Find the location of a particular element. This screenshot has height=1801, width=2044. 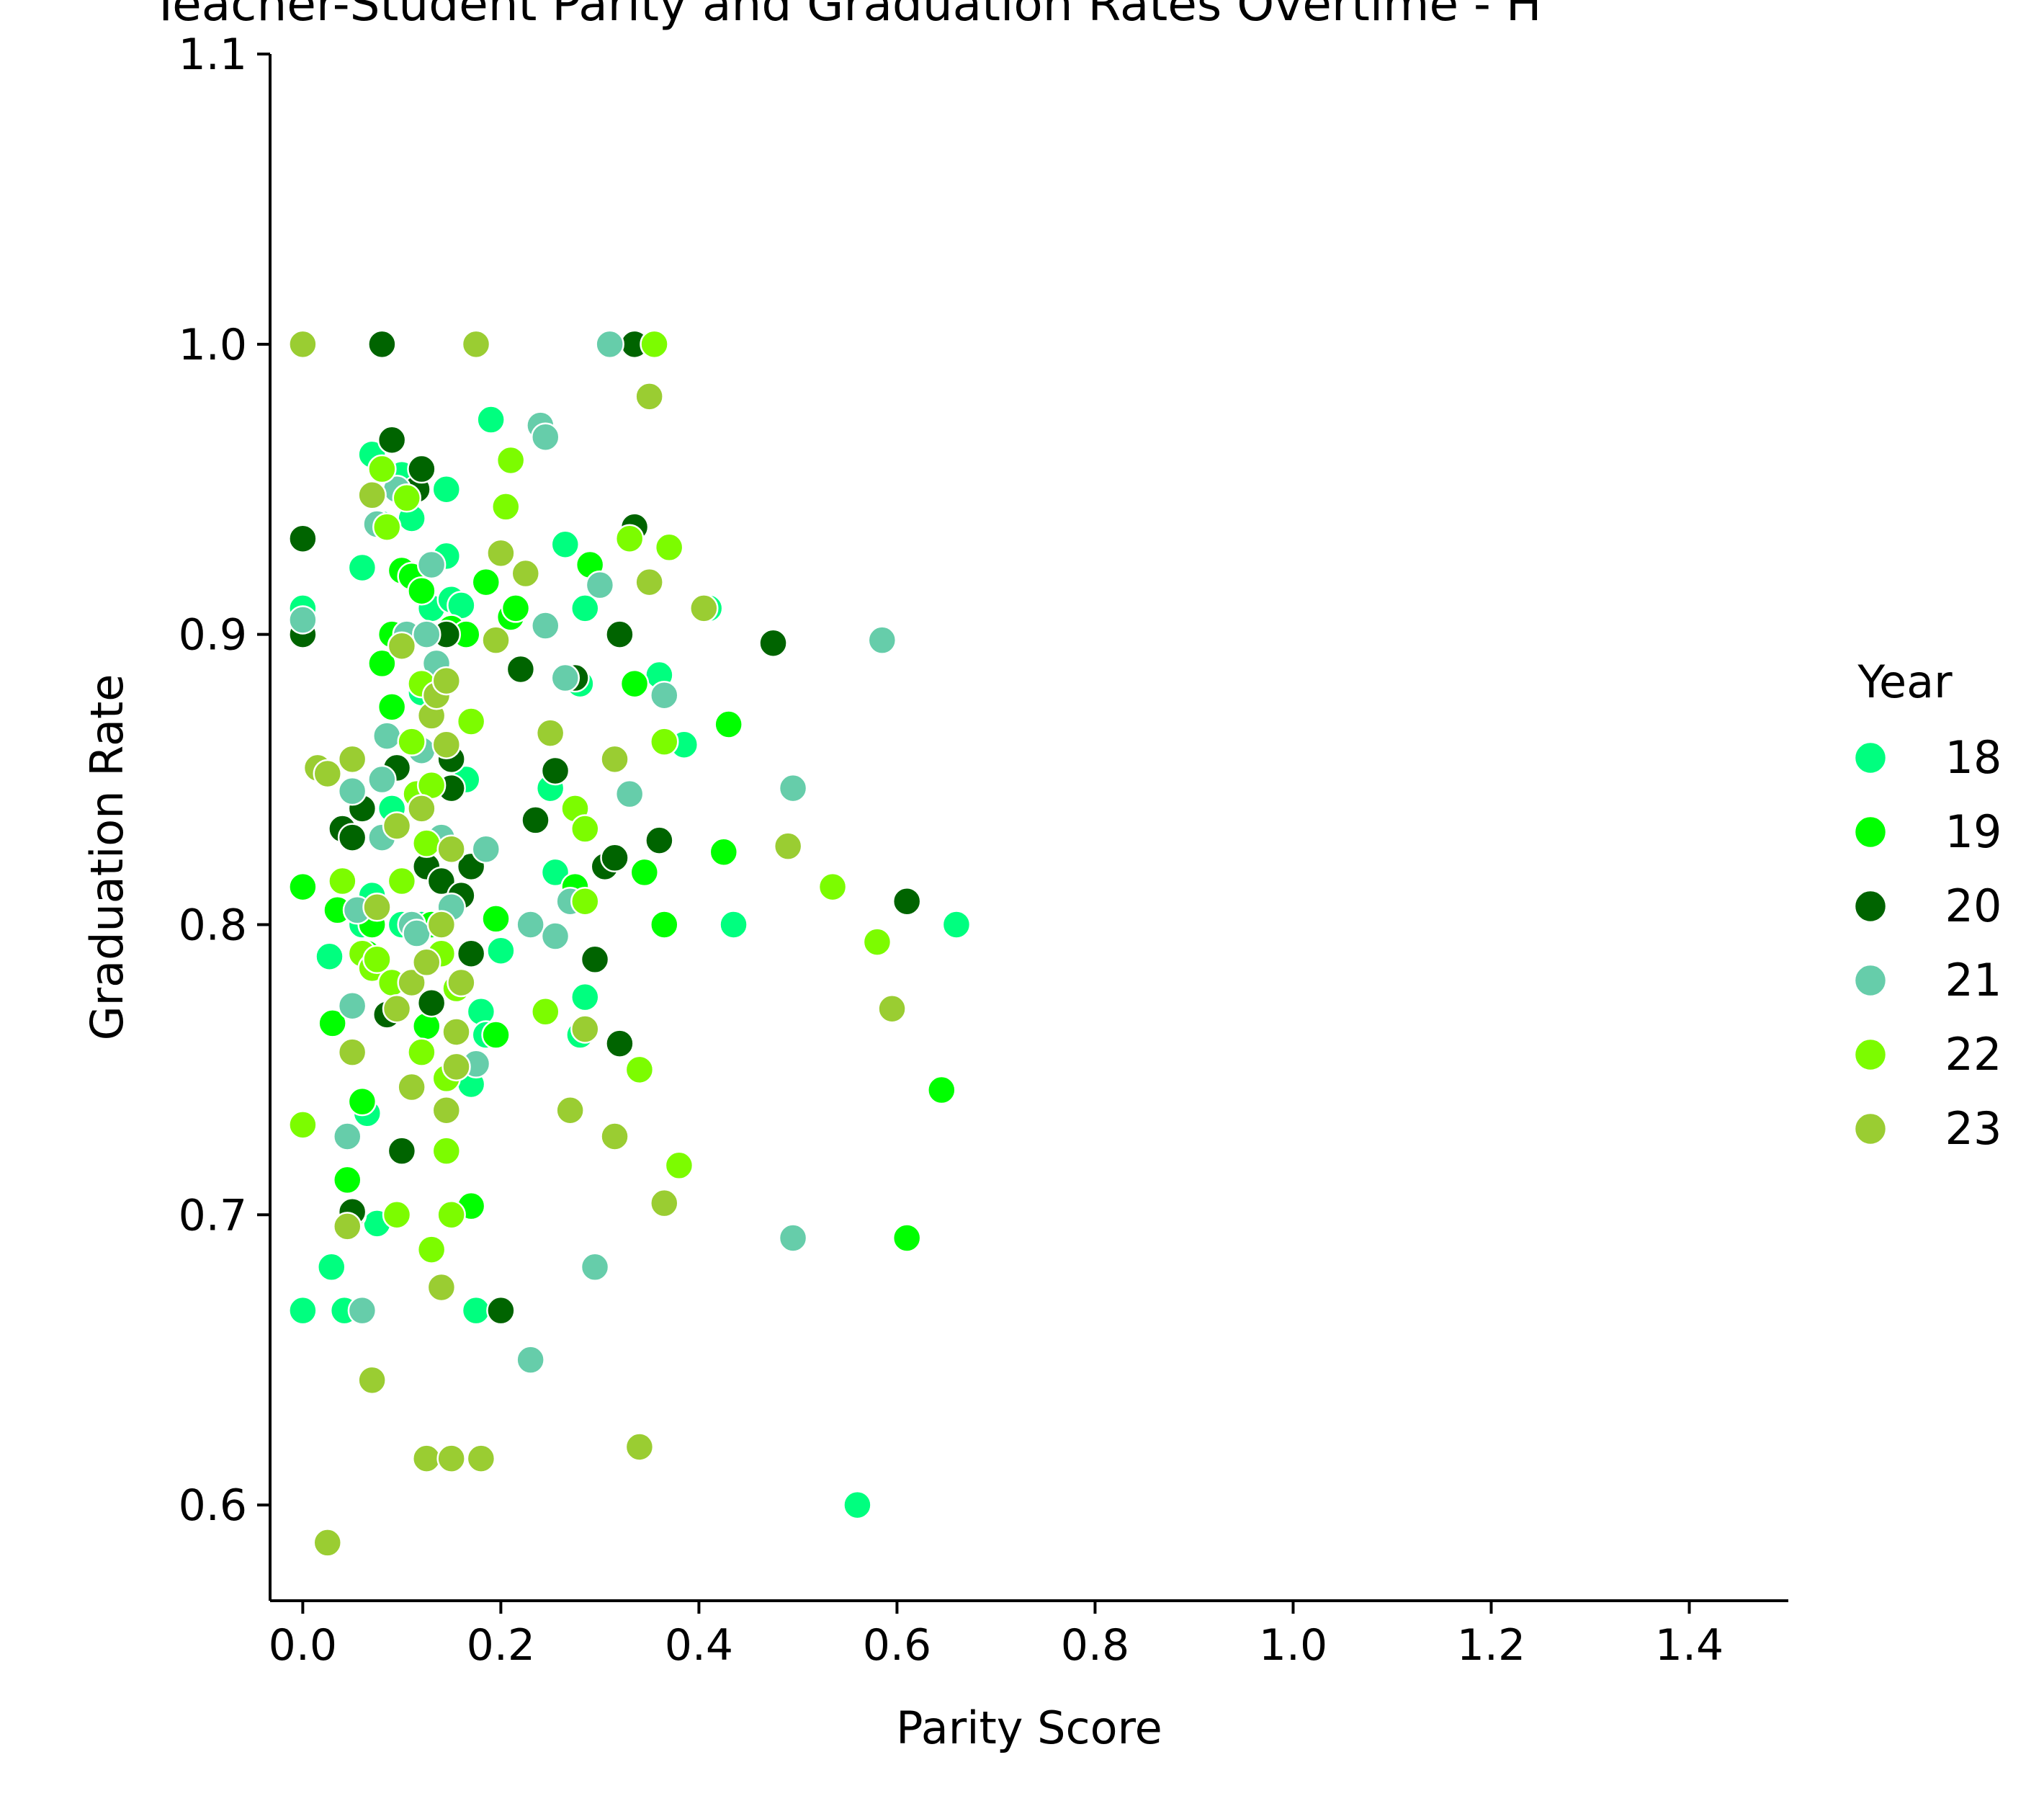

x-tick-label: 1.2 is located at coordinates (1491, 1646).